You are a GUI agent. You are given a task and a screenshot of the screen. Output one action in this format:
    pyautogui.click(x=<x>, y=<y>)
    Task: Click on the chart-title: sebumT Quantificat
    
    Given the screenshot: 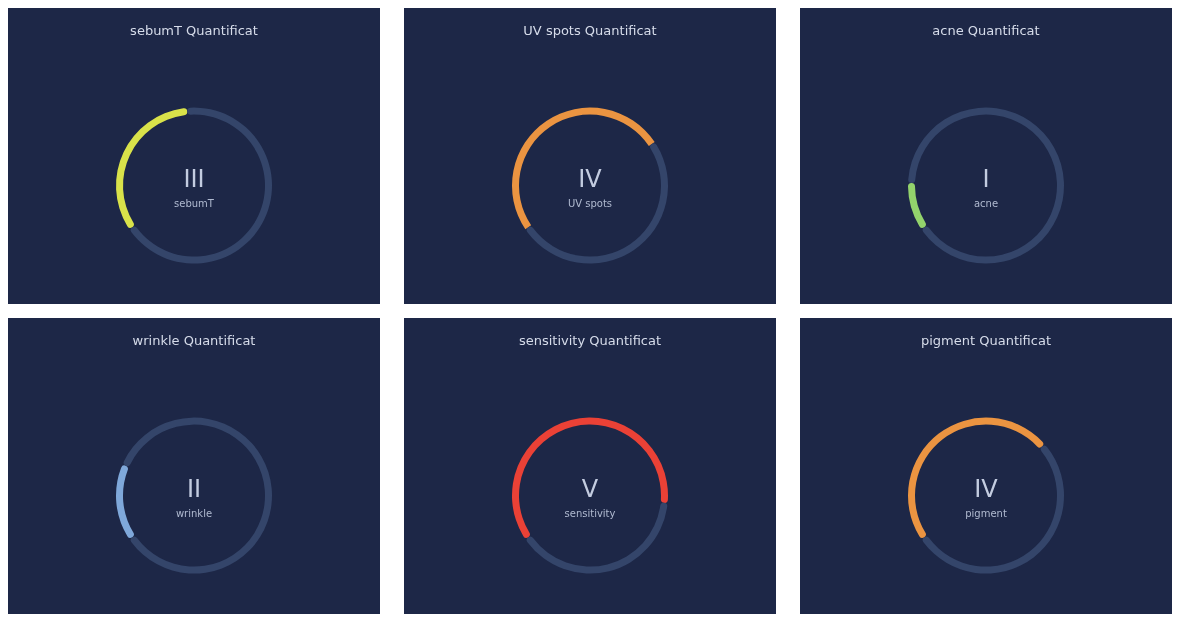 What is the action you would take?
    pyautogui.click(x=194, y=30)
    